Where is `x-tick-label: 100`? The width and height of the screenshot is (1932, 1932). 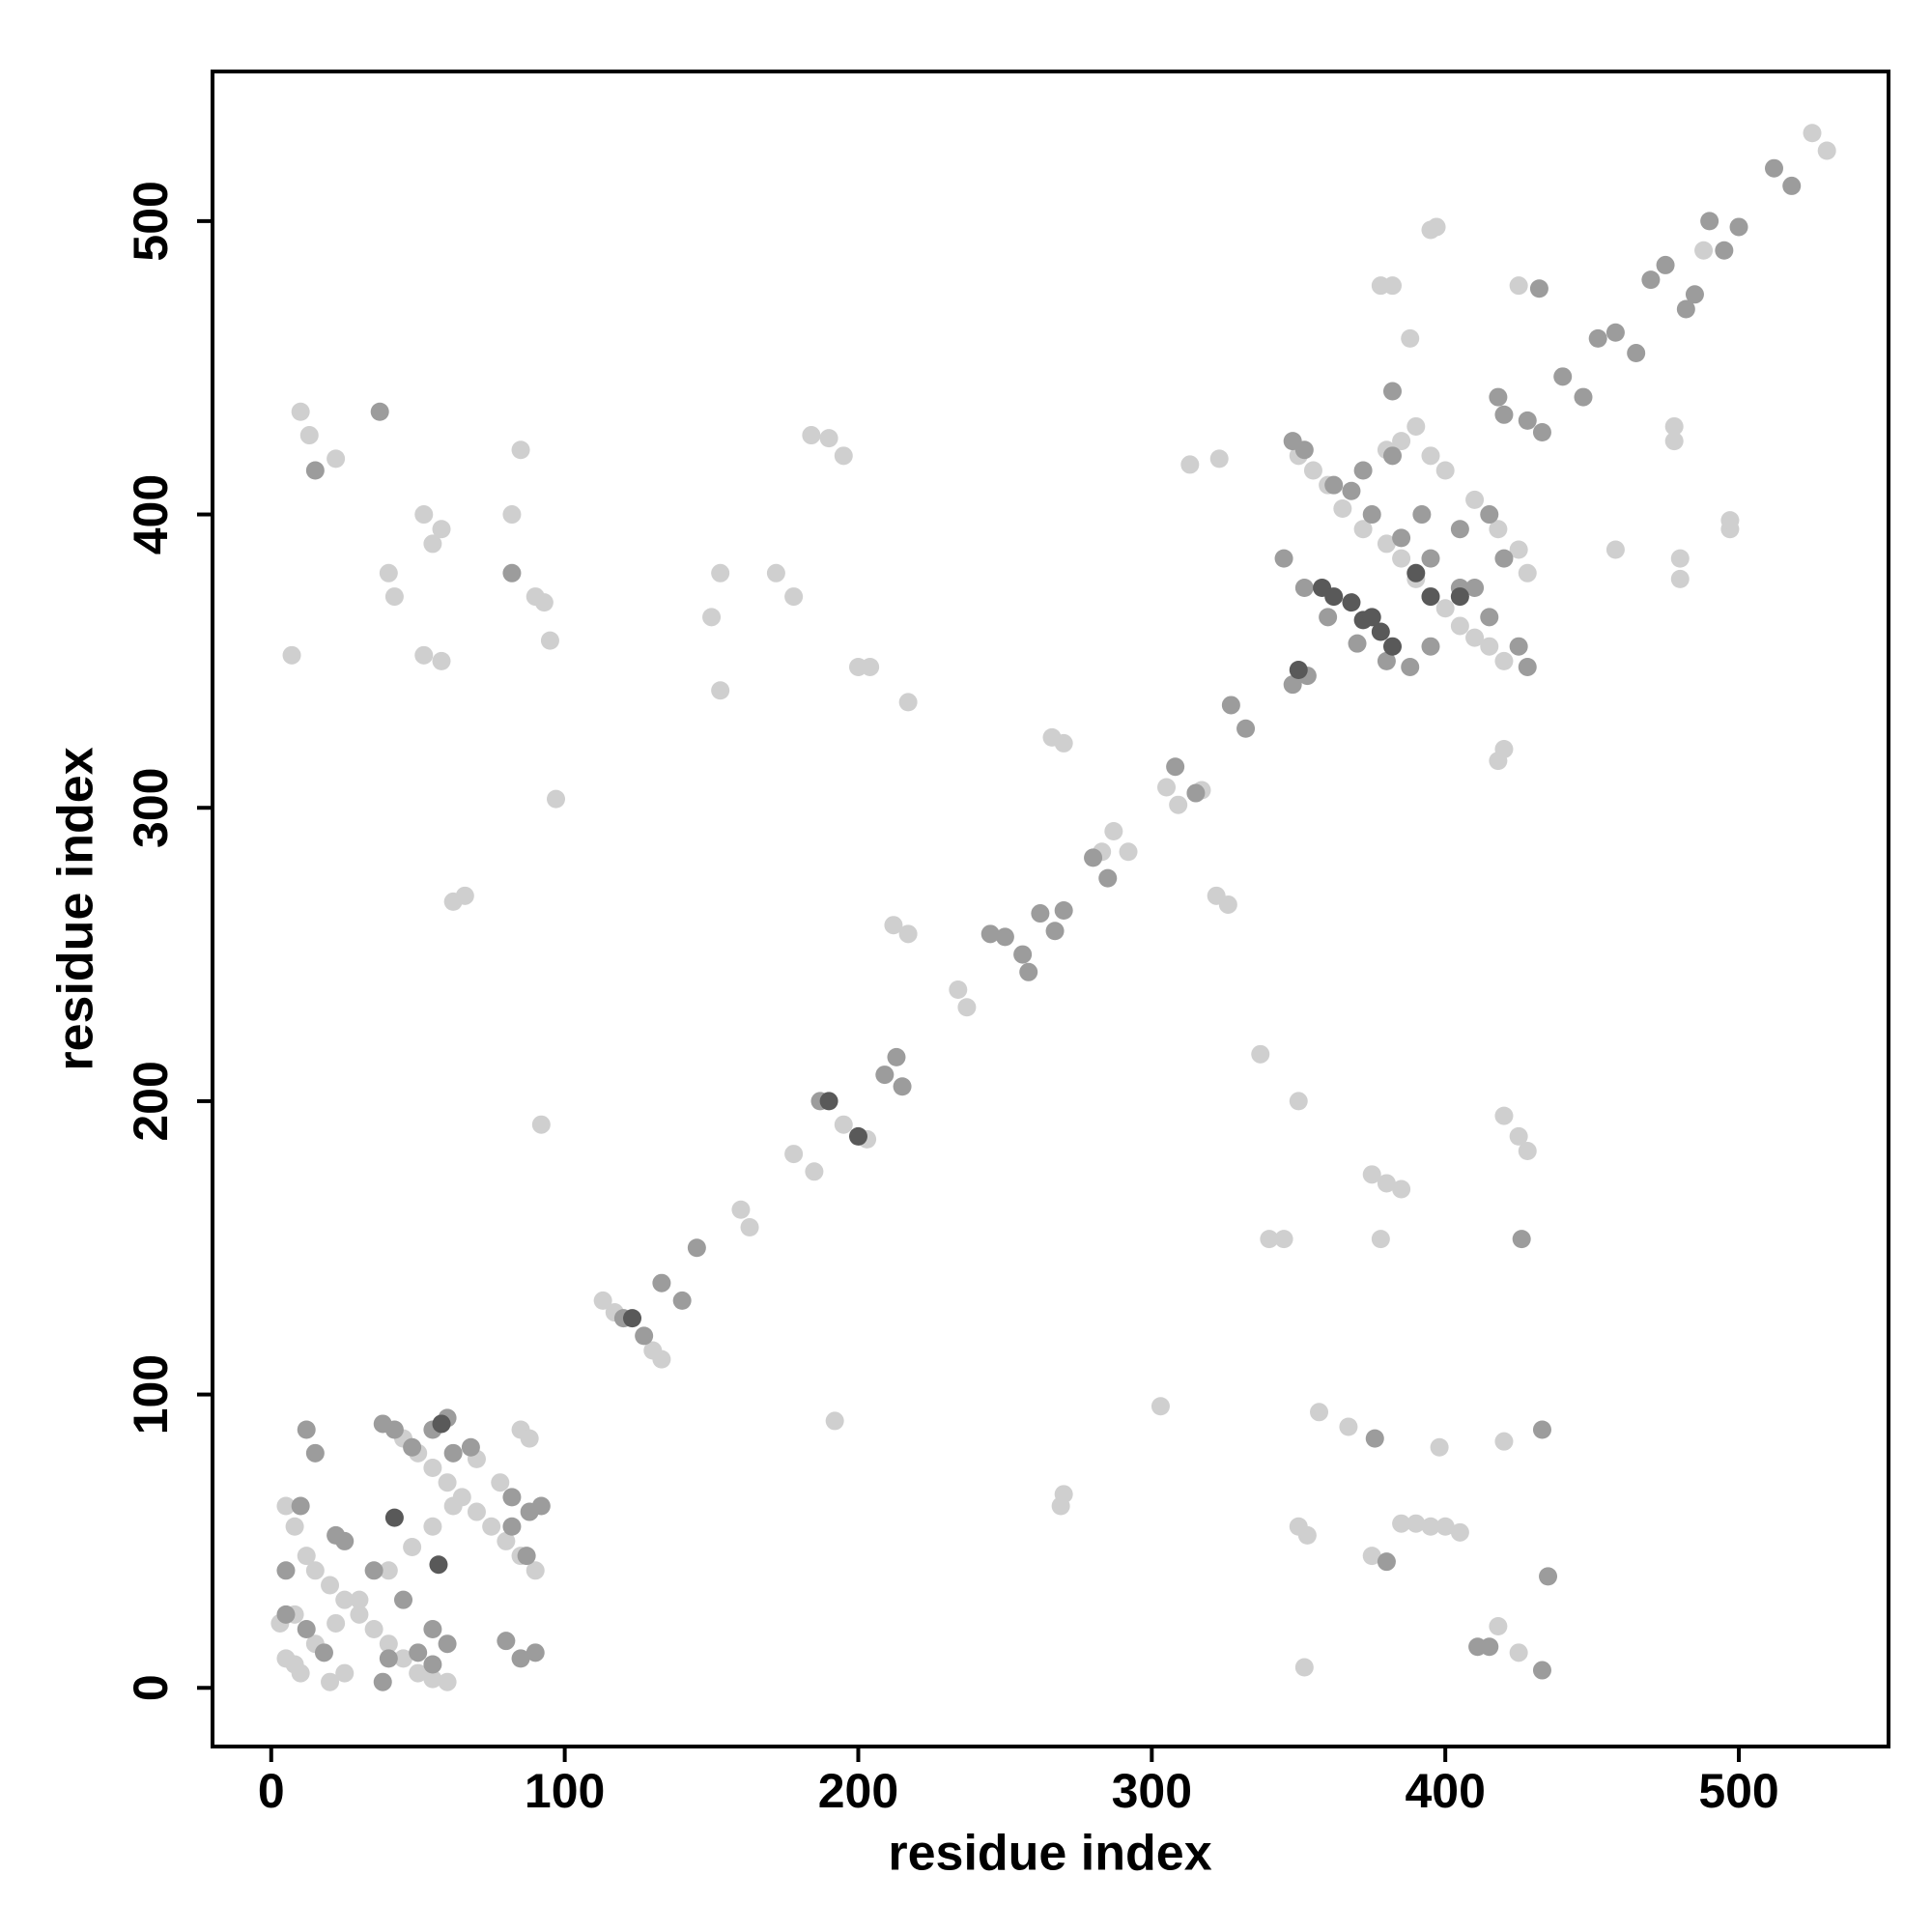
x-tick-label: 100 is located at coordinates (565, 1791).